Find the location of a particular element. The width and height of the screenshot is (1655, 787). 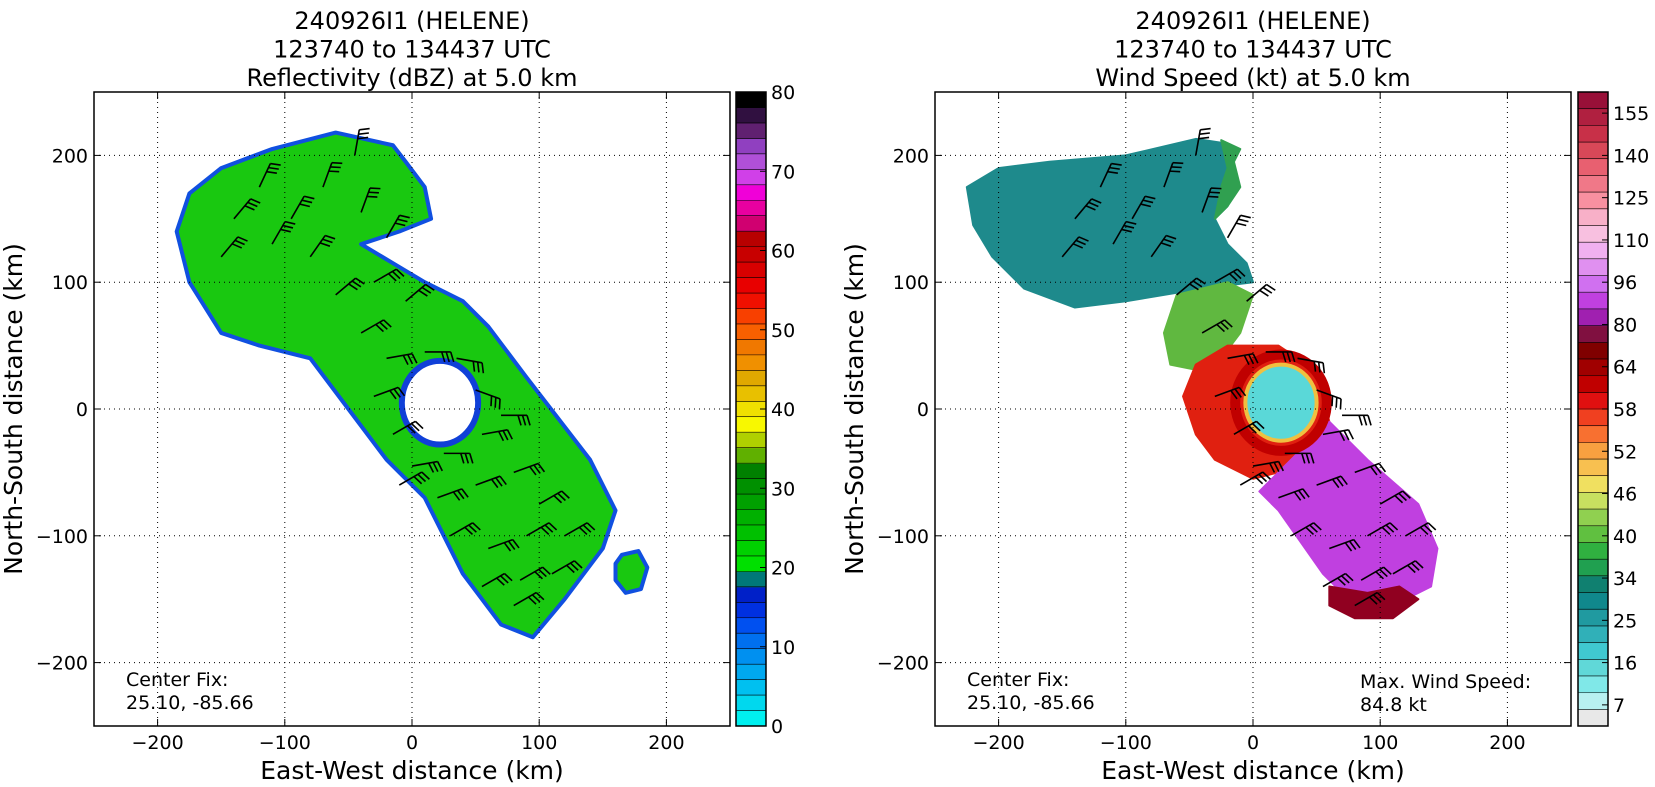

colorbar-tick-label: 7 is located at coordinates (1619, 706).